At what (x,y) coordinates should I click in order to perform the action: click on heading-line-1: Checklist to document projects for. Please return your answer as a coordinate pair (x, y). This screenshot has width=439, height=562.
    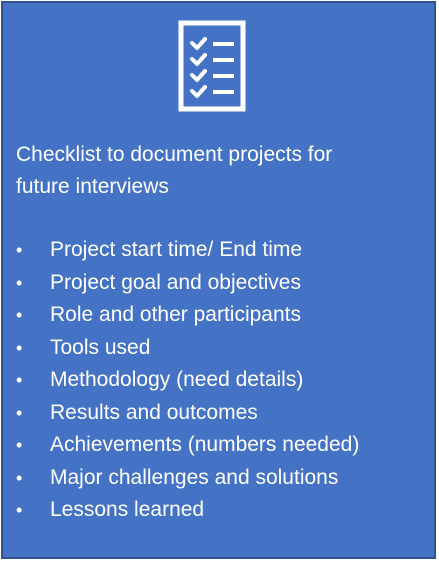
    Looking at the image, I should click on (174, 154).